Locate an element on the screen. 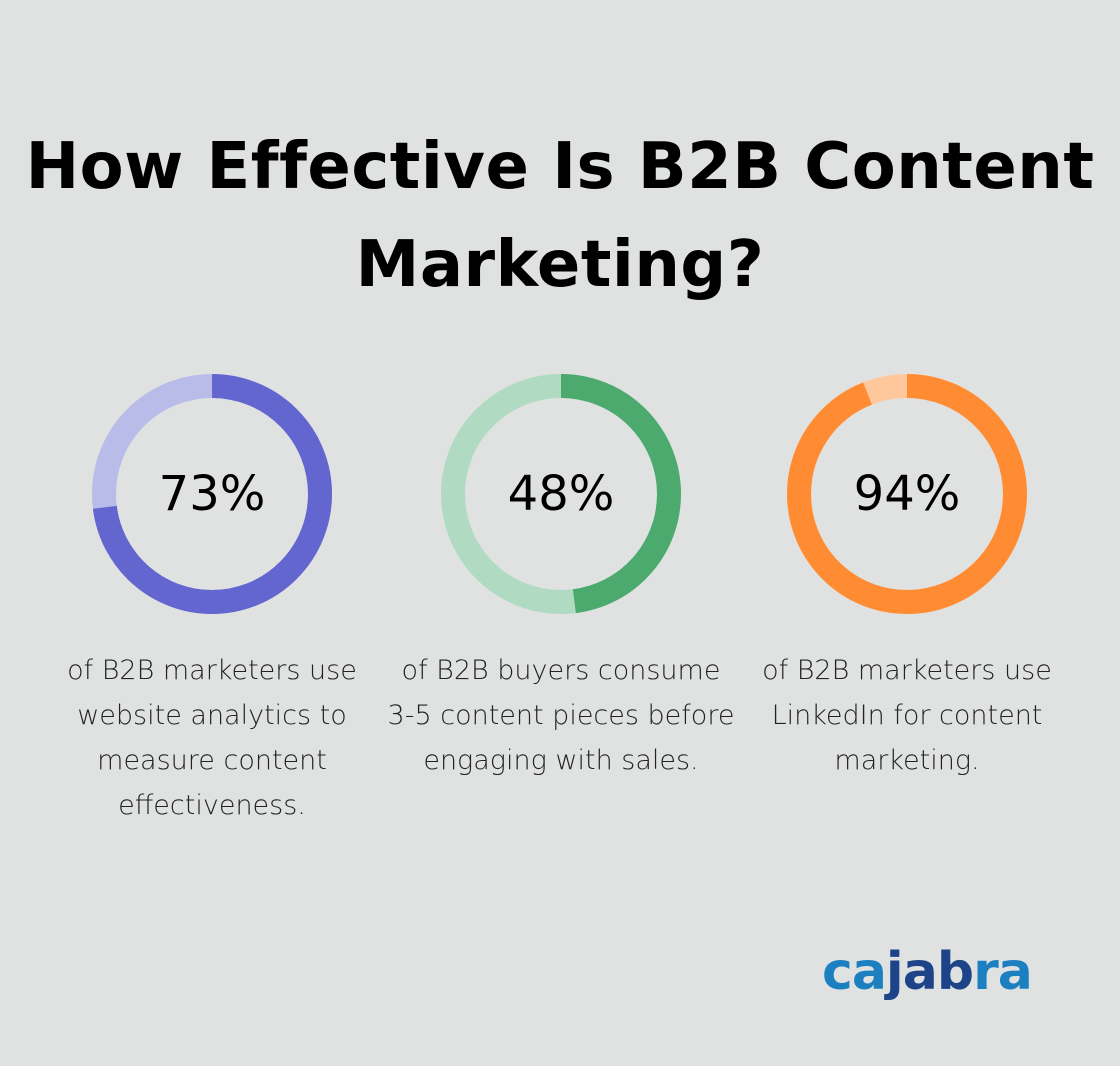  logo-part: jab is located at coordinates (929, 972).